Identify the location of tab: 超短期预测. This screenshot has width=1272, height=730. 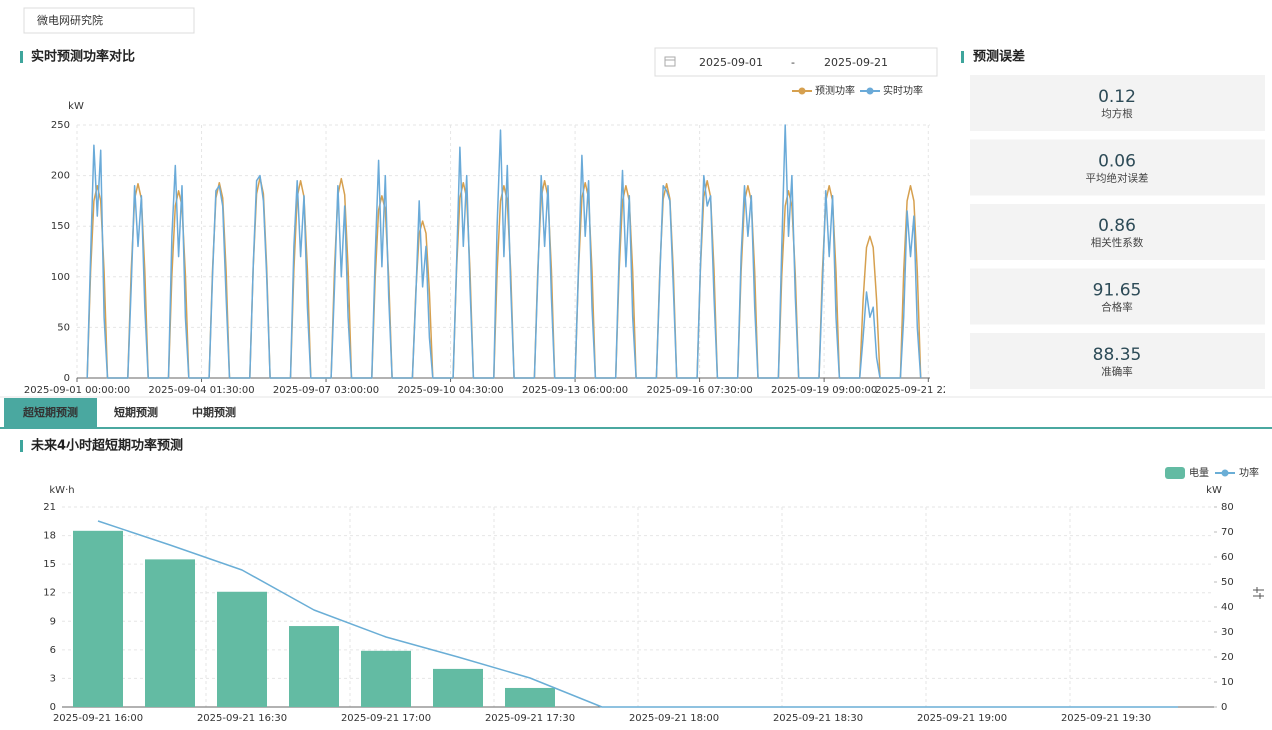
(50, 412).